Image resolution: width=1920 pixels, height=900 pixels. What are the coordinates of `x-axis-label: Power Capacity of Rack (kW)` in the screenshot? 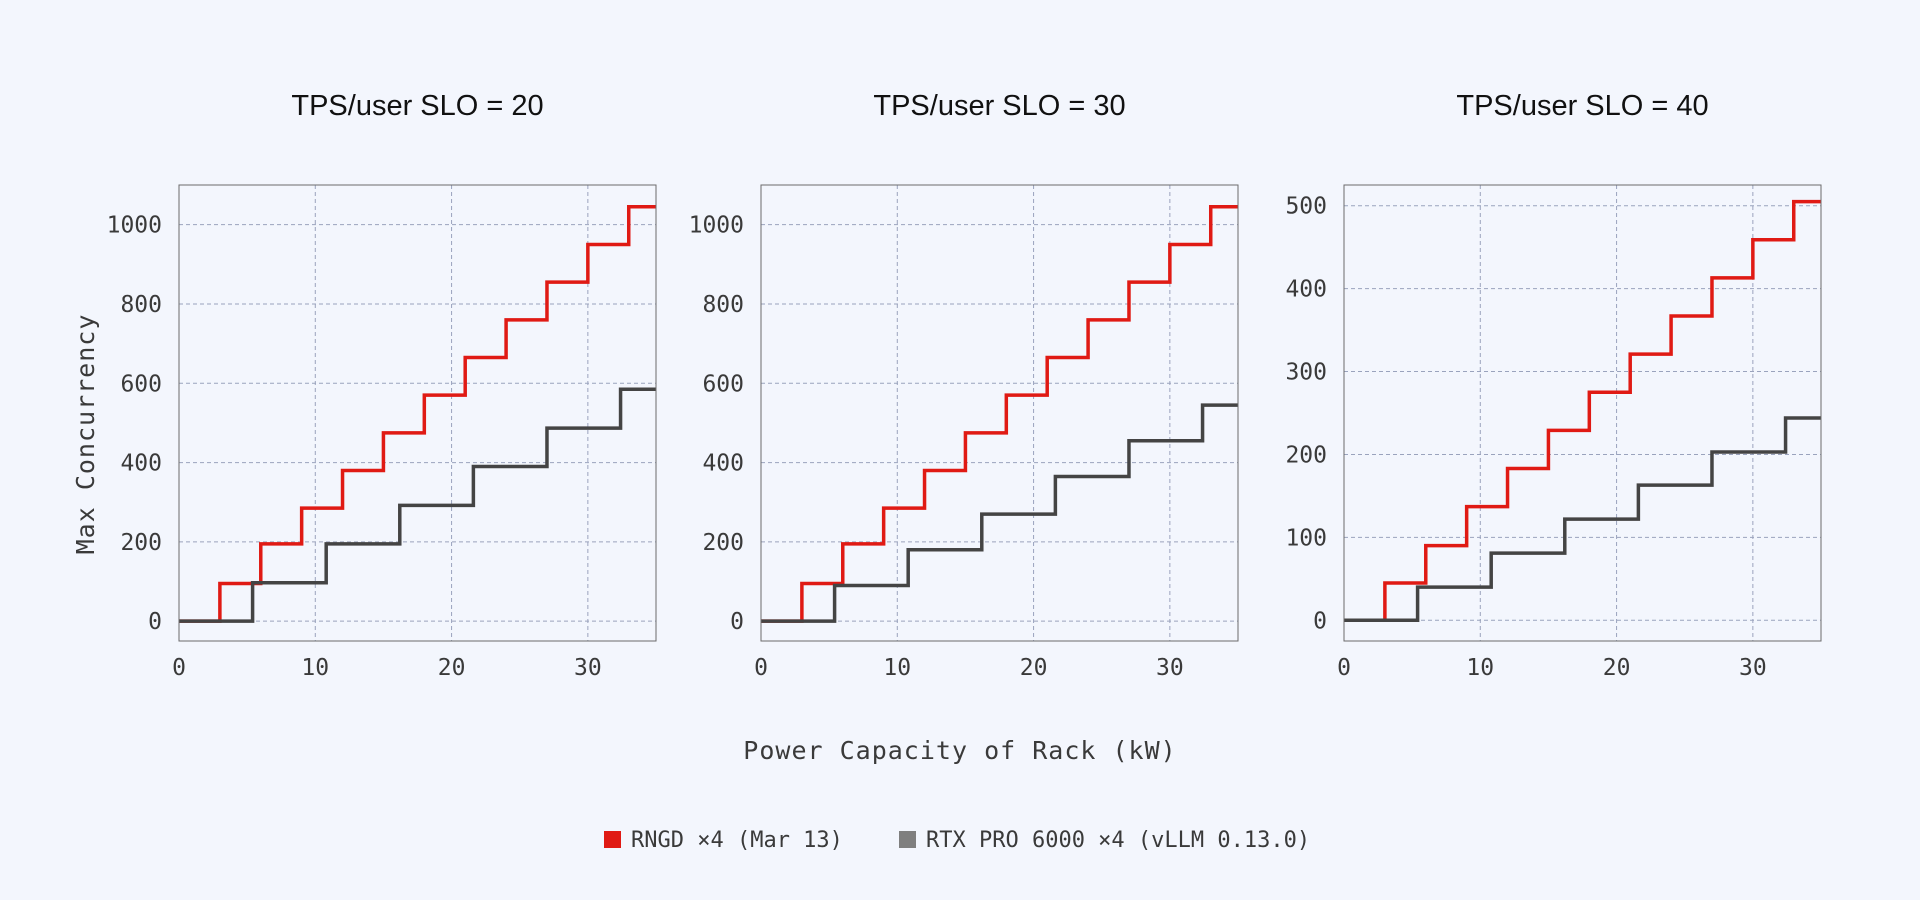 It's located at (959, 750).